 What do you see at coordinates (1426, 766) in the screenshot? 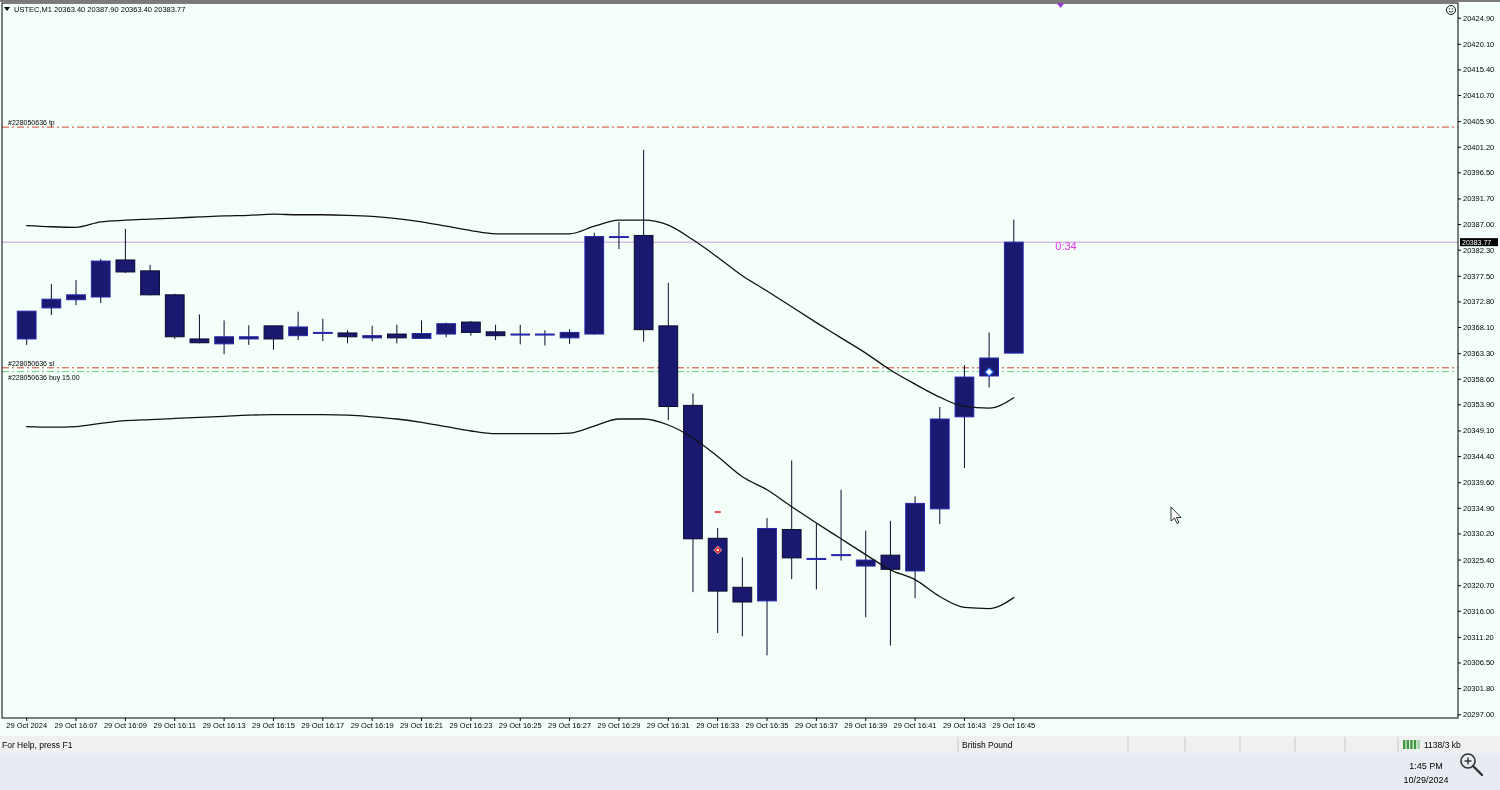
I see `text: 1:45 PM` at bounding box center [1426, 766].